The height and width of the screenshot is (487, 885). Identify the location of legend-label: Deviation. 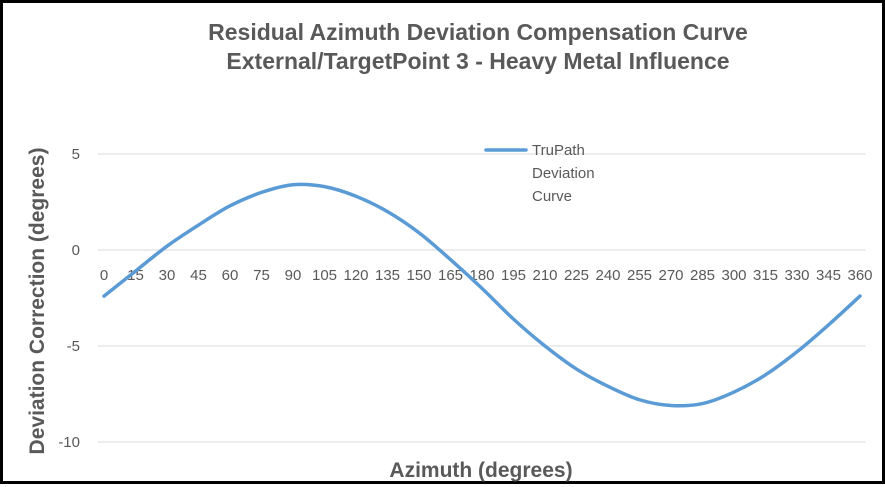
(563, 173).